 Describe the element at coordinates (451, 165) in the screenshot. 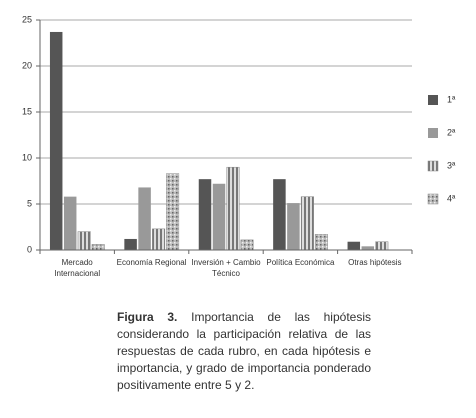

I see `legend-label: 3ª` at that location.